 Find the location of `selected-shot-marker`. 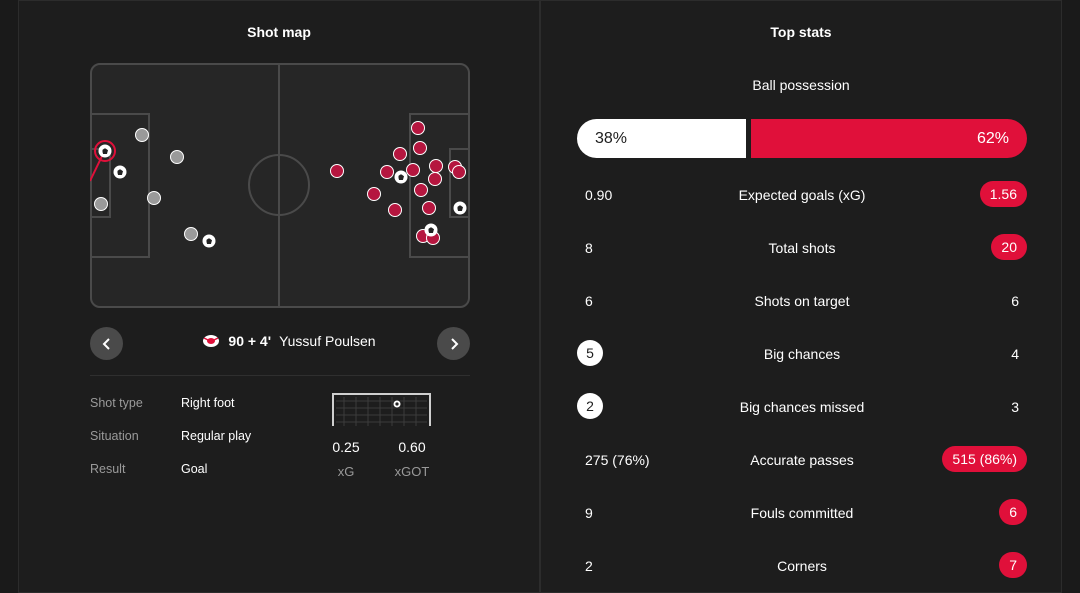

selected-shot-marker is located at coordinates (105, 151).